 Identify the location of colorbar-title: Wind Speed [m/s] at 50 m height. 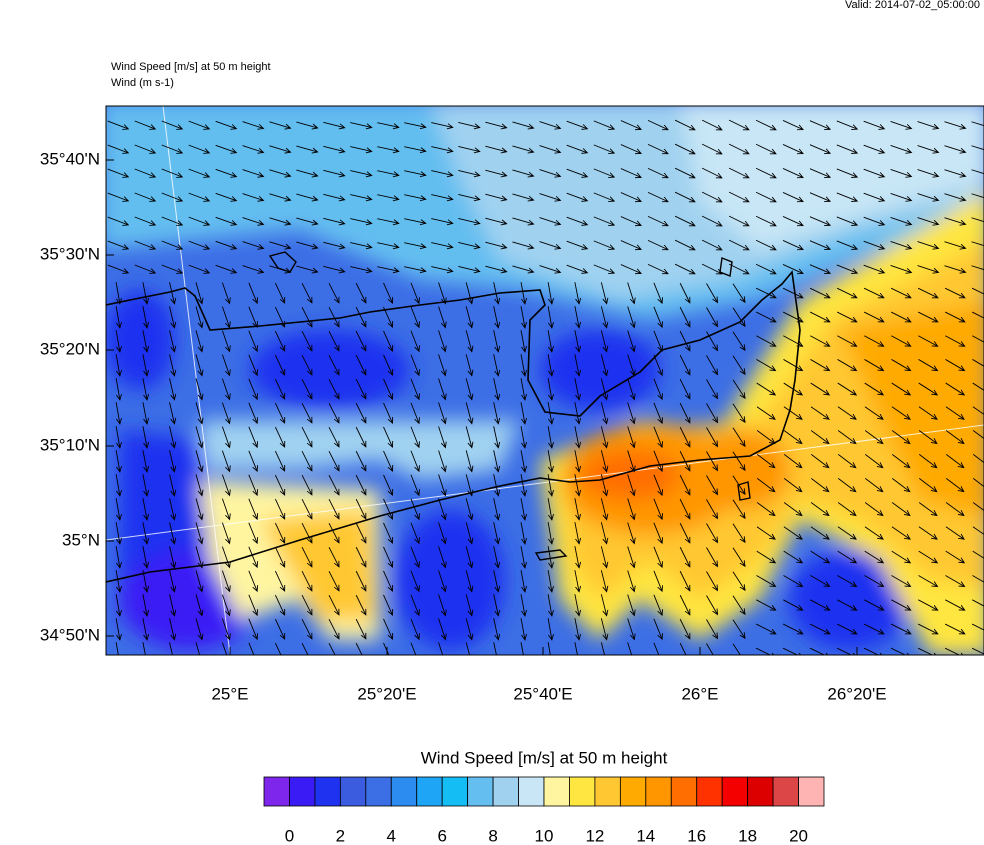
(544, 757).